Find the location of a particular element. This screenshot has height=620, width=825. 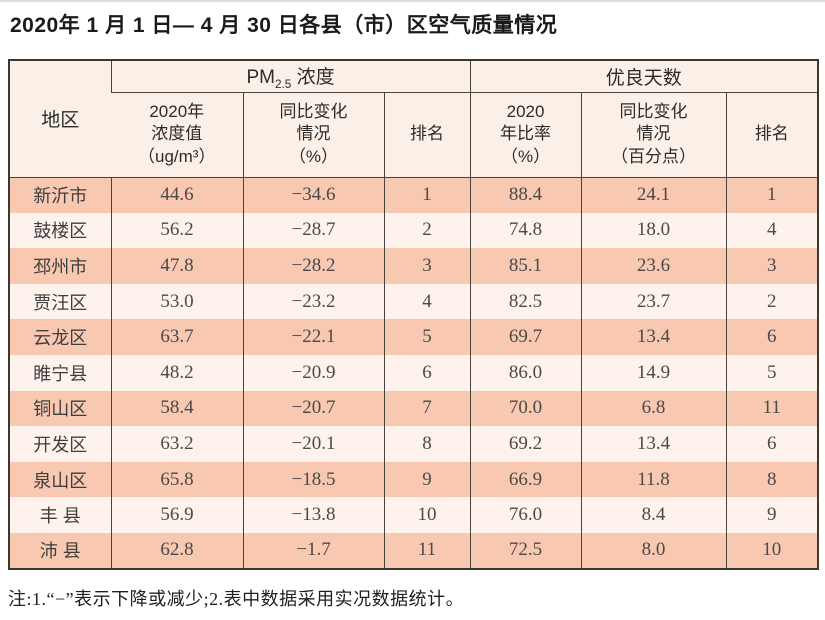

good-rank-cell: 8 is located at coordinates (772, 479).